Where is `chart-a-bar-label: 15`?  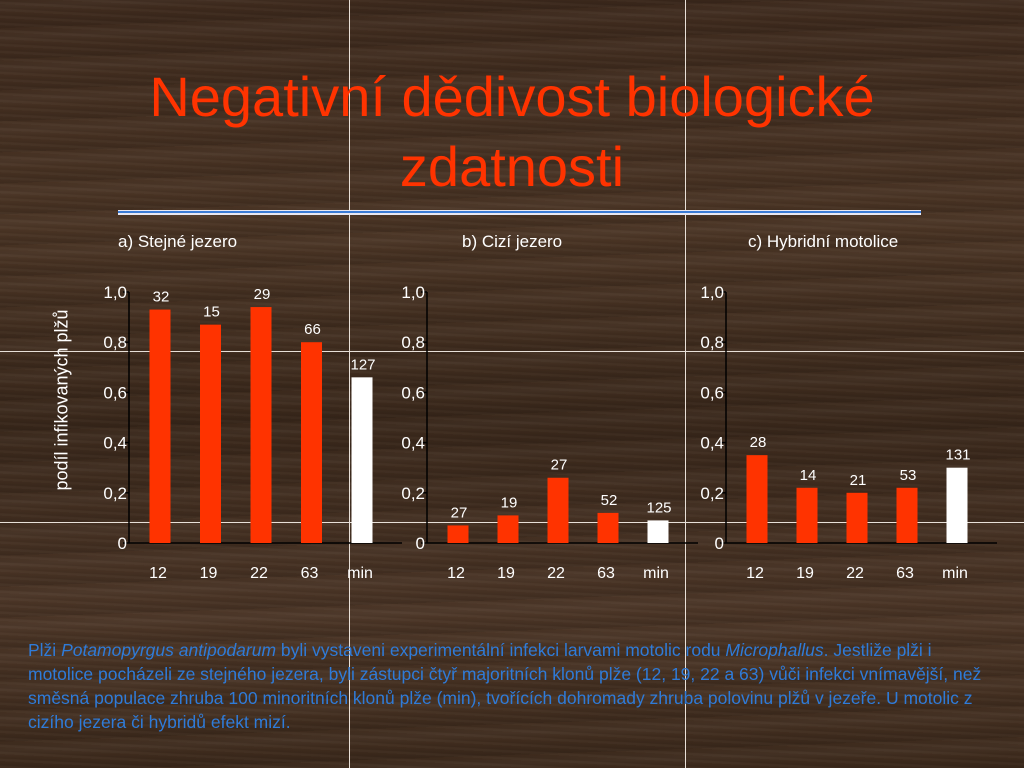 chart-a-bar-label: 15 is located at coordinates (211, 312).